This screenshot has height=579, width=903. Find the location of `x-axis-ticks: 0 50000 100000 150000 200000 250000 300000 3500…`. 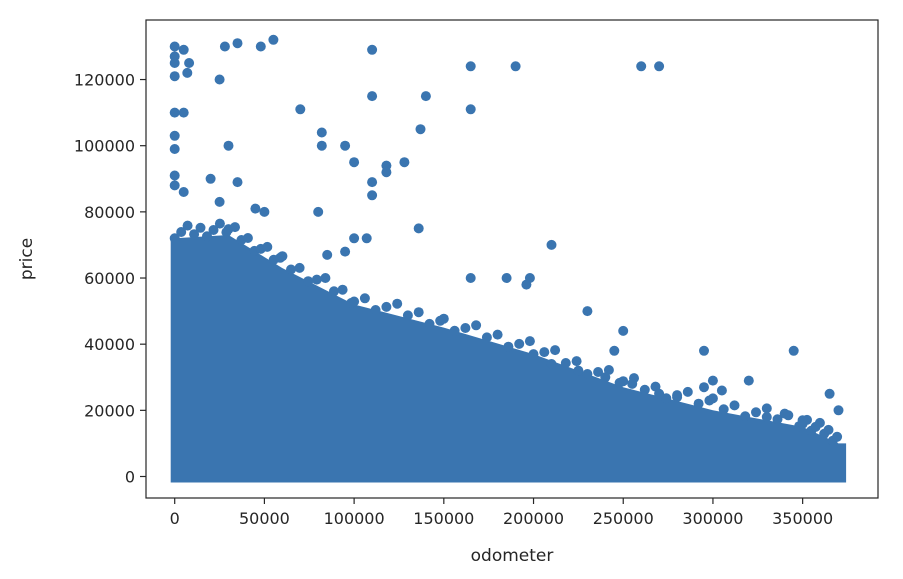

x-axis-ticks: 0 50000 100000 150000 200000 250000 300000 3500… is located at coordinates (501, 513).